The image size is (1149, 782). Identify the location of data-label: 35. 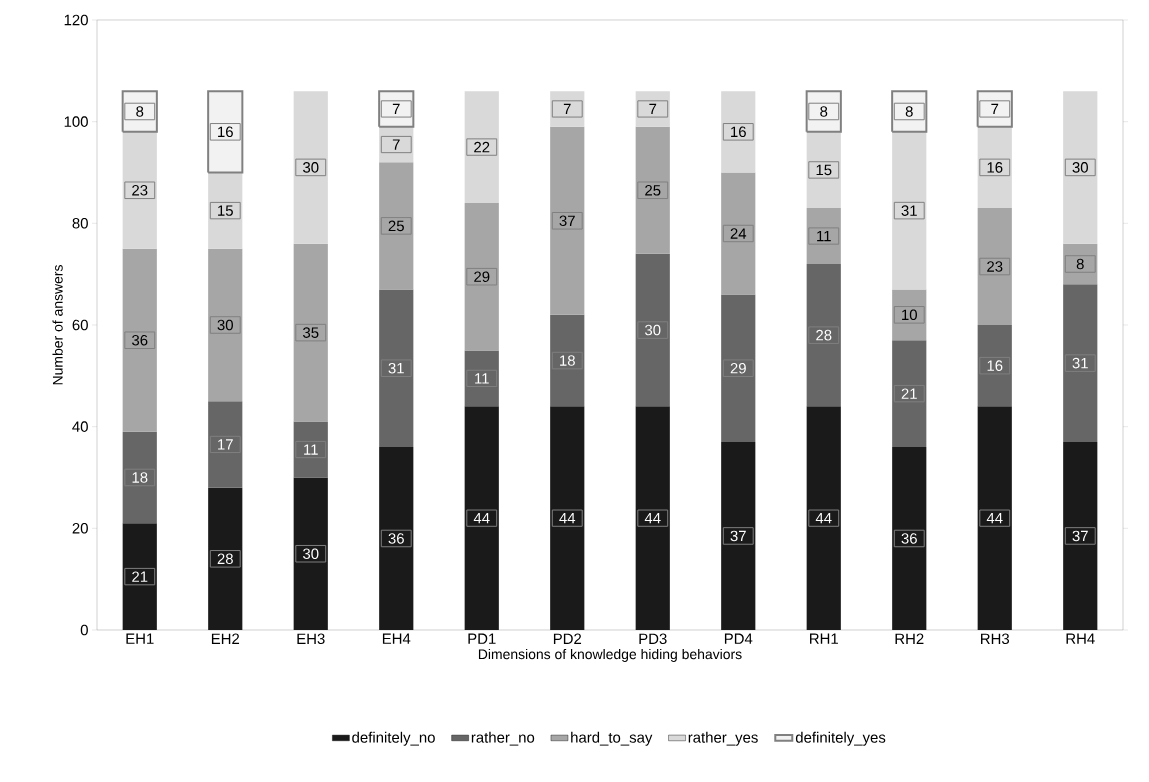
(311, 332).